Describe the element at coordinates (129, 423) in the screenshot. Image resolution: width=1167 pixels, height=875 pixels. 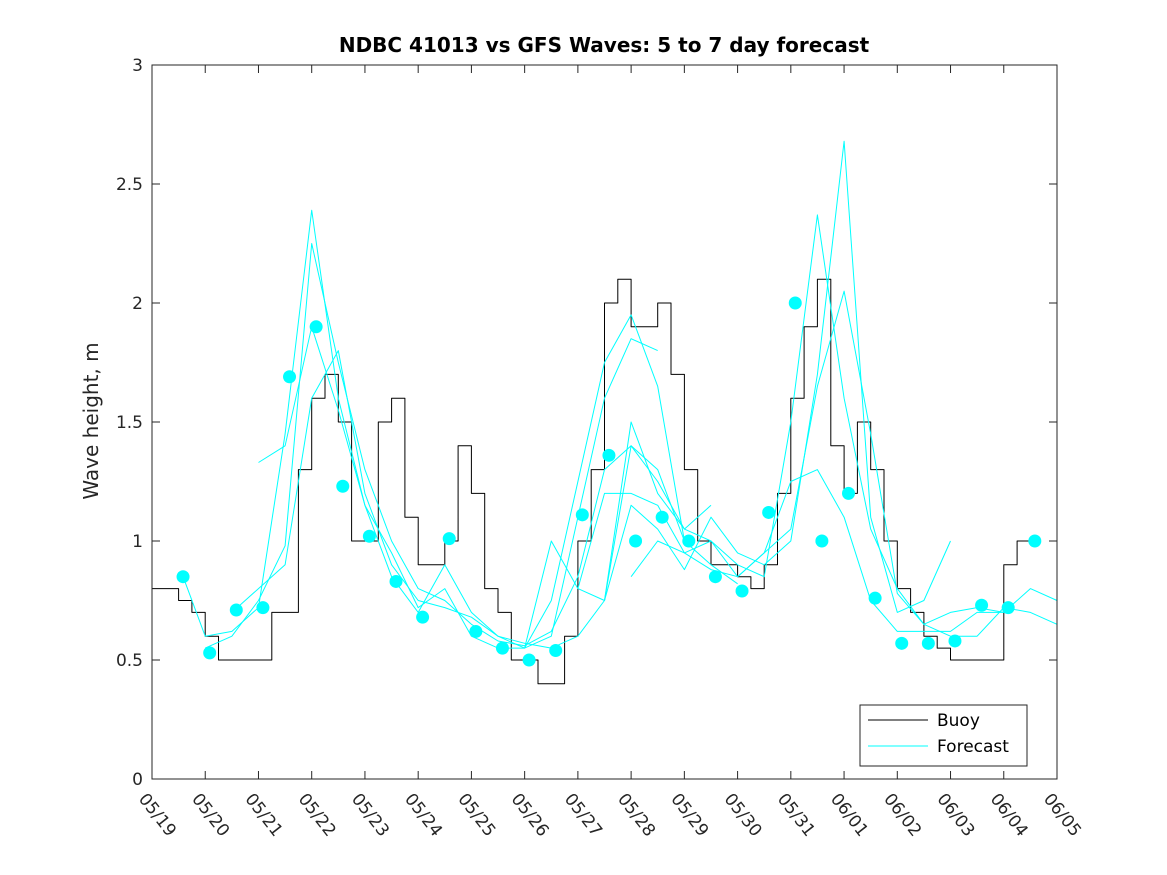
I see `y-tick-label: 1.5` at that location.